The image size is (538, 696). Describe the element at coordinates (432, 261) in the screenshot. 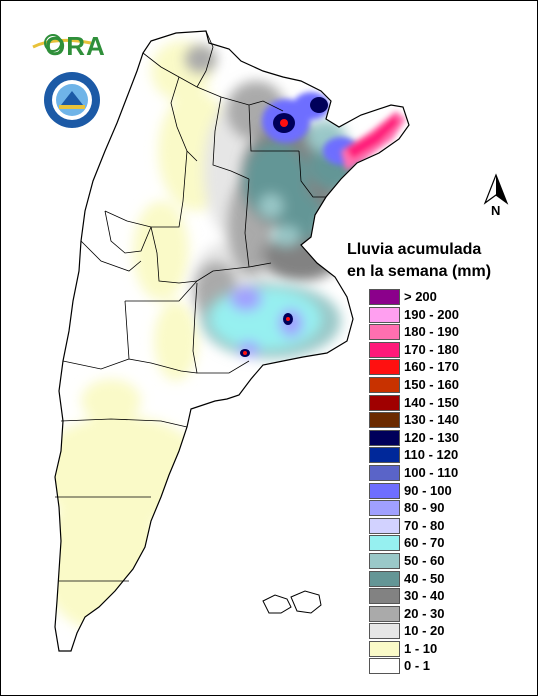

I see `legend-title: Lluvia acumulada en la semana (mm)` at that location.